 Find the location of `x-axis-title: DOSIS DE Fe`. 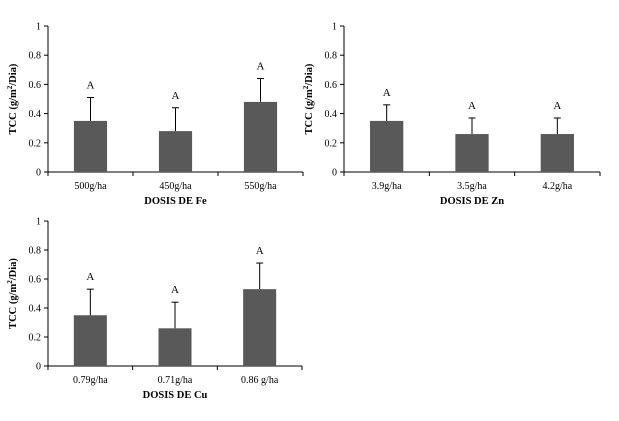

x-axis-title: DOSIS DE Fe is located at coordinates (175, 201).